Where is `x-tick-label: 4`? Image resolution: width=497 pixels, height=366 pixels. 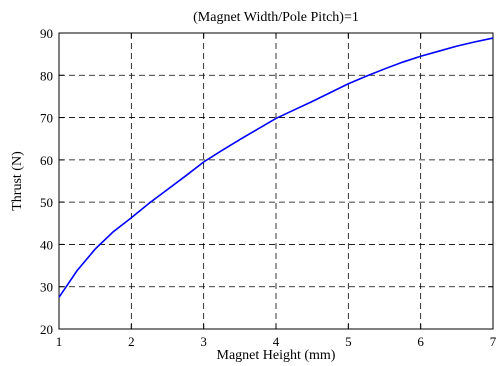 x-tick-label: 4 is located at coordinates (276, 341).